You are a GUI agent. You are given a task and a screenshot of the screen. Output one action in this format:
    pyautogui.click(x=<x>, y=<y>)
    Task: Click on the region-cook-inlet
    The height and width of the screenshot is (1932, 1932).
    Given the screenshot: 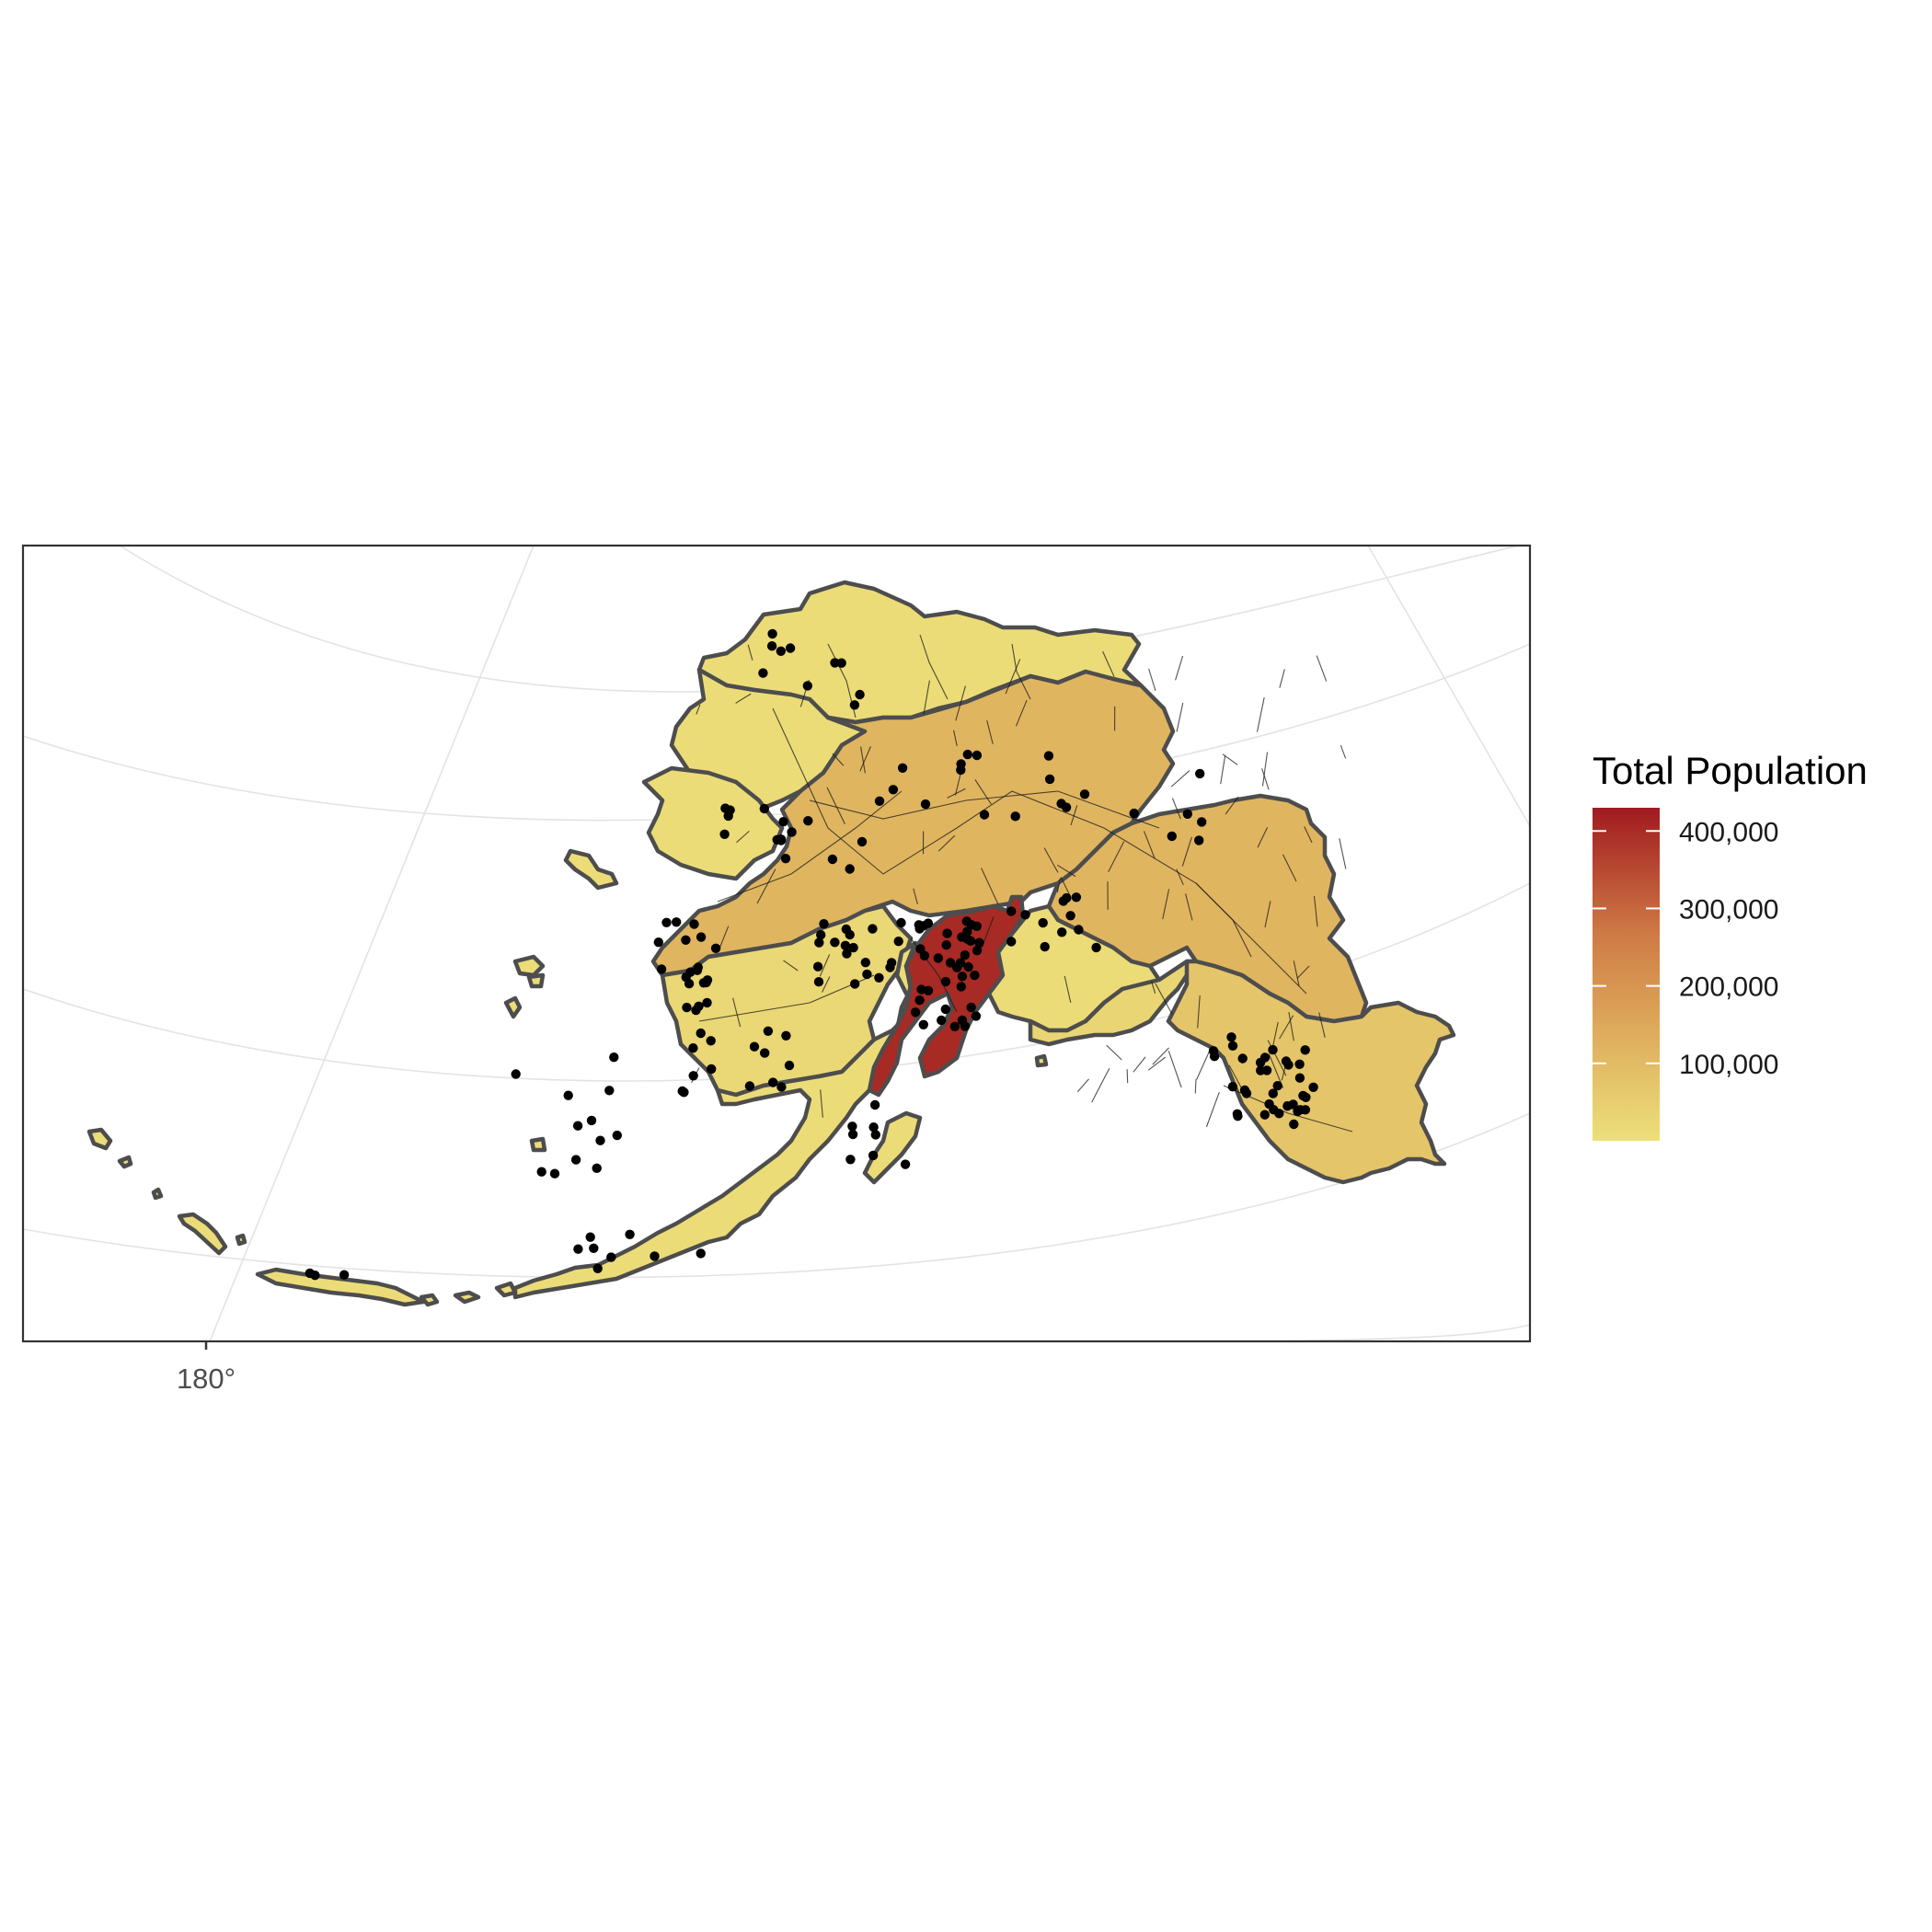 What is the action you would take?
    pyautogui.click(x=947, y=996)
    